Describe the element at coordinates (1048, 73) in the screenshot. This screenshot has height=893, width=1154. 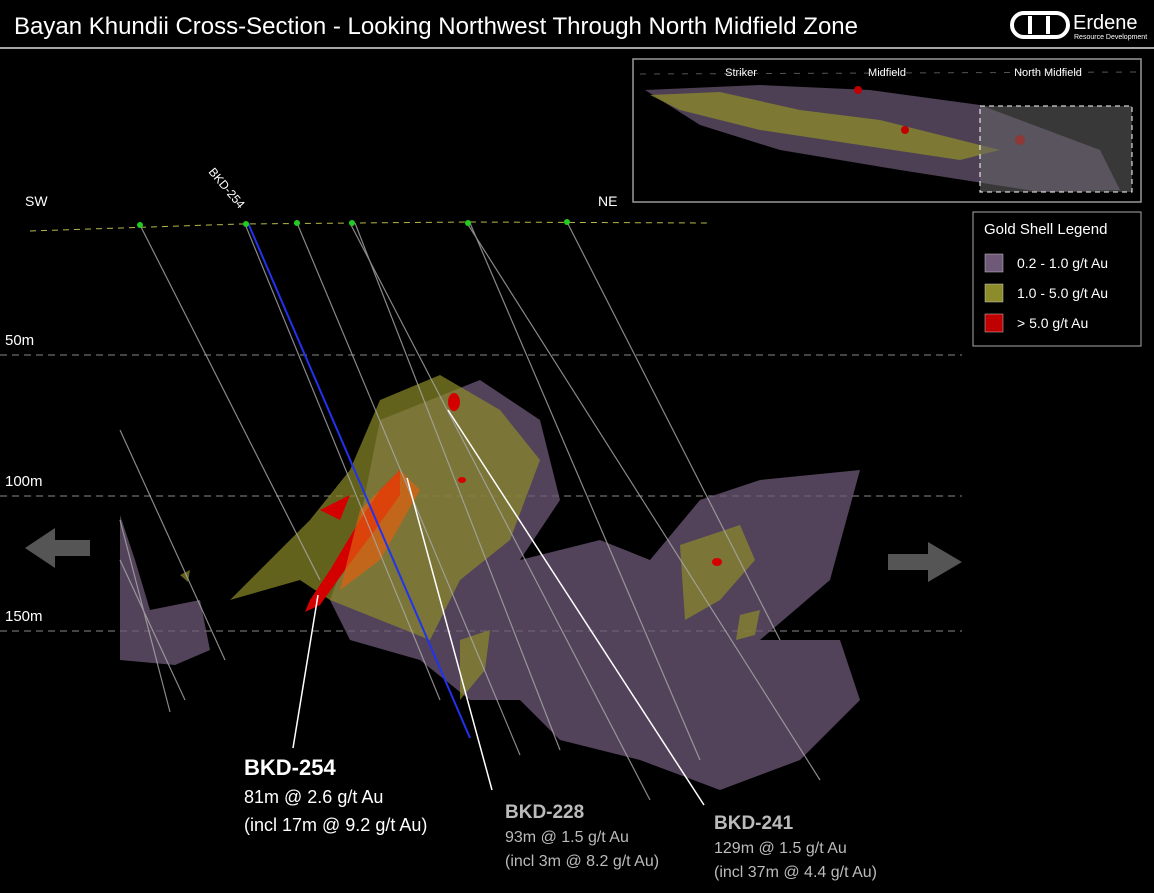
I see `inset-label: North Midfield` at that location.